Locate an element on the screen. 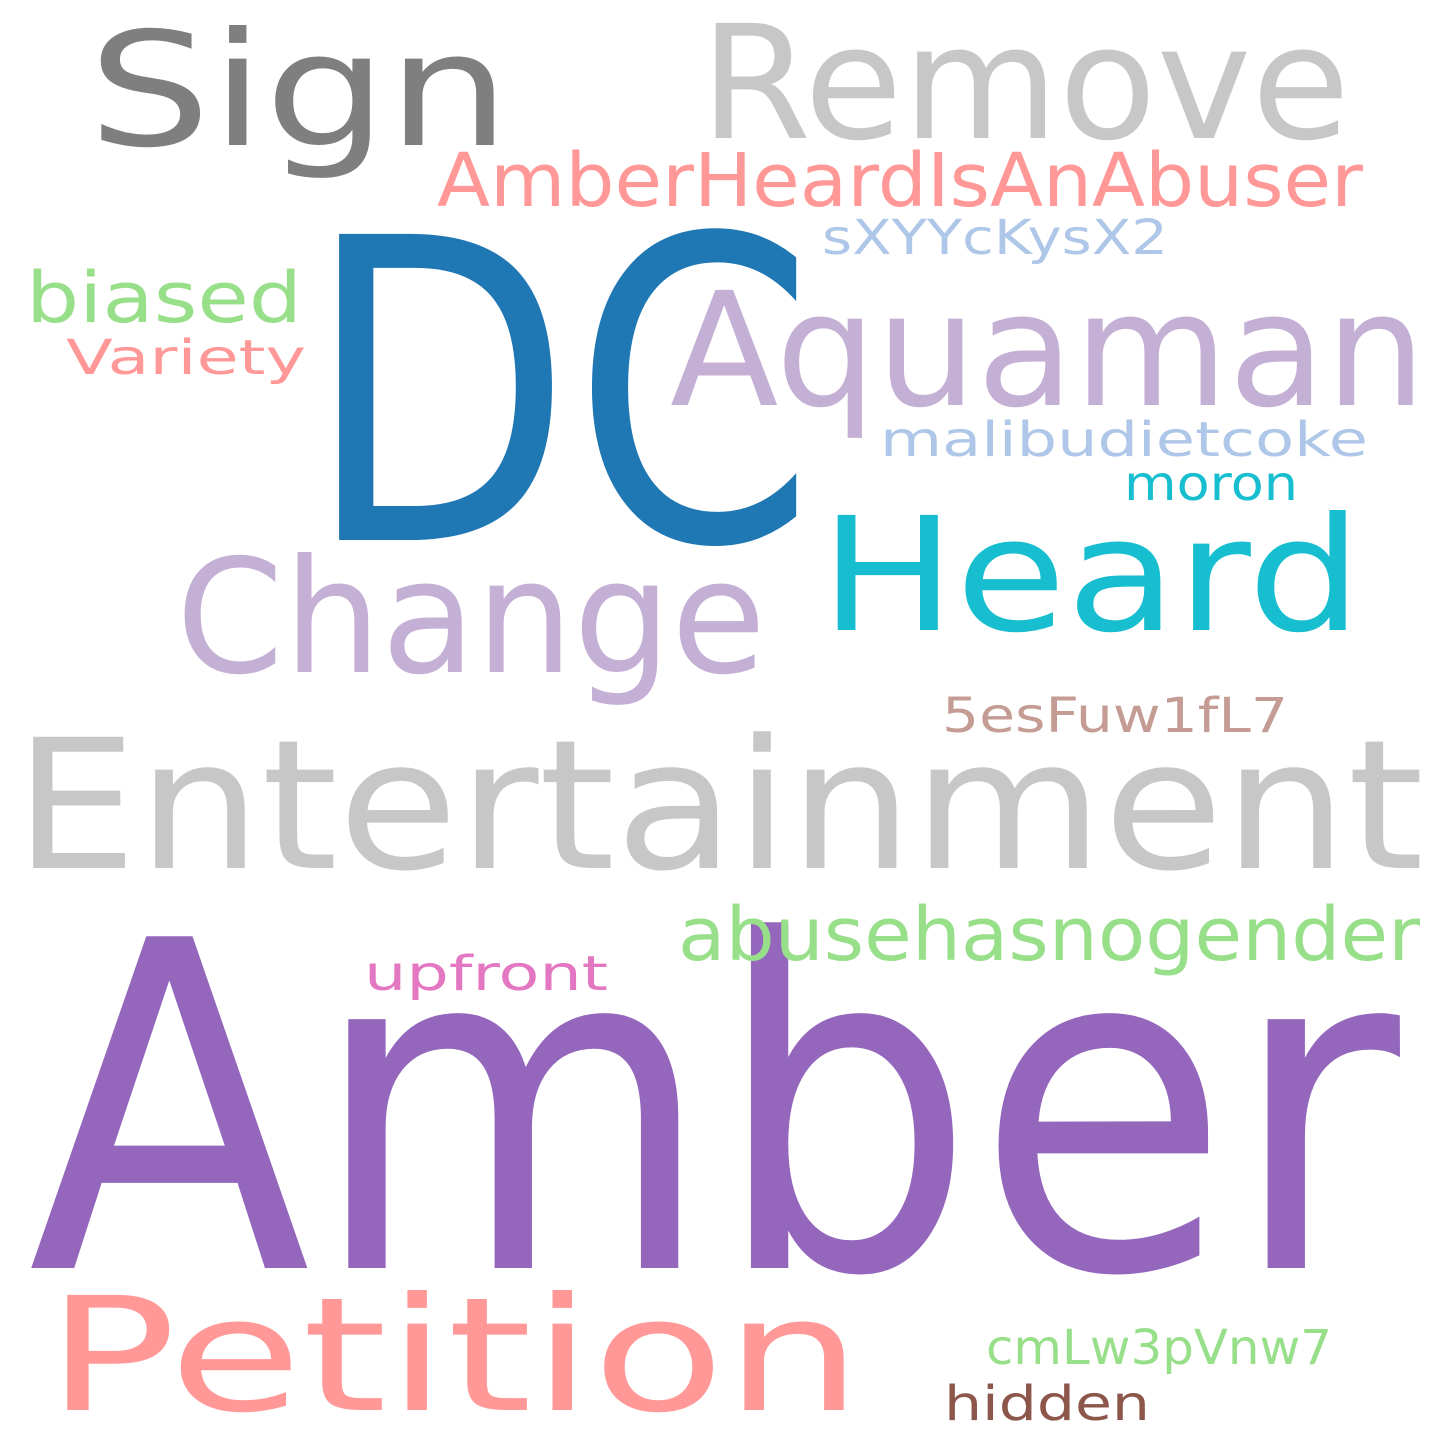  word-change: Change is located at coordinates (471, 618).